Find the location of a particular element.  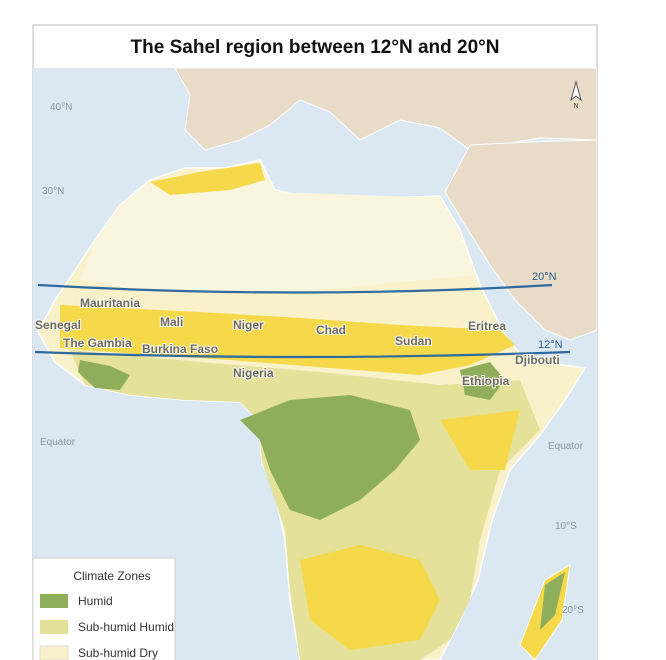

country-label: Mali is located at coordinates (171, 322).